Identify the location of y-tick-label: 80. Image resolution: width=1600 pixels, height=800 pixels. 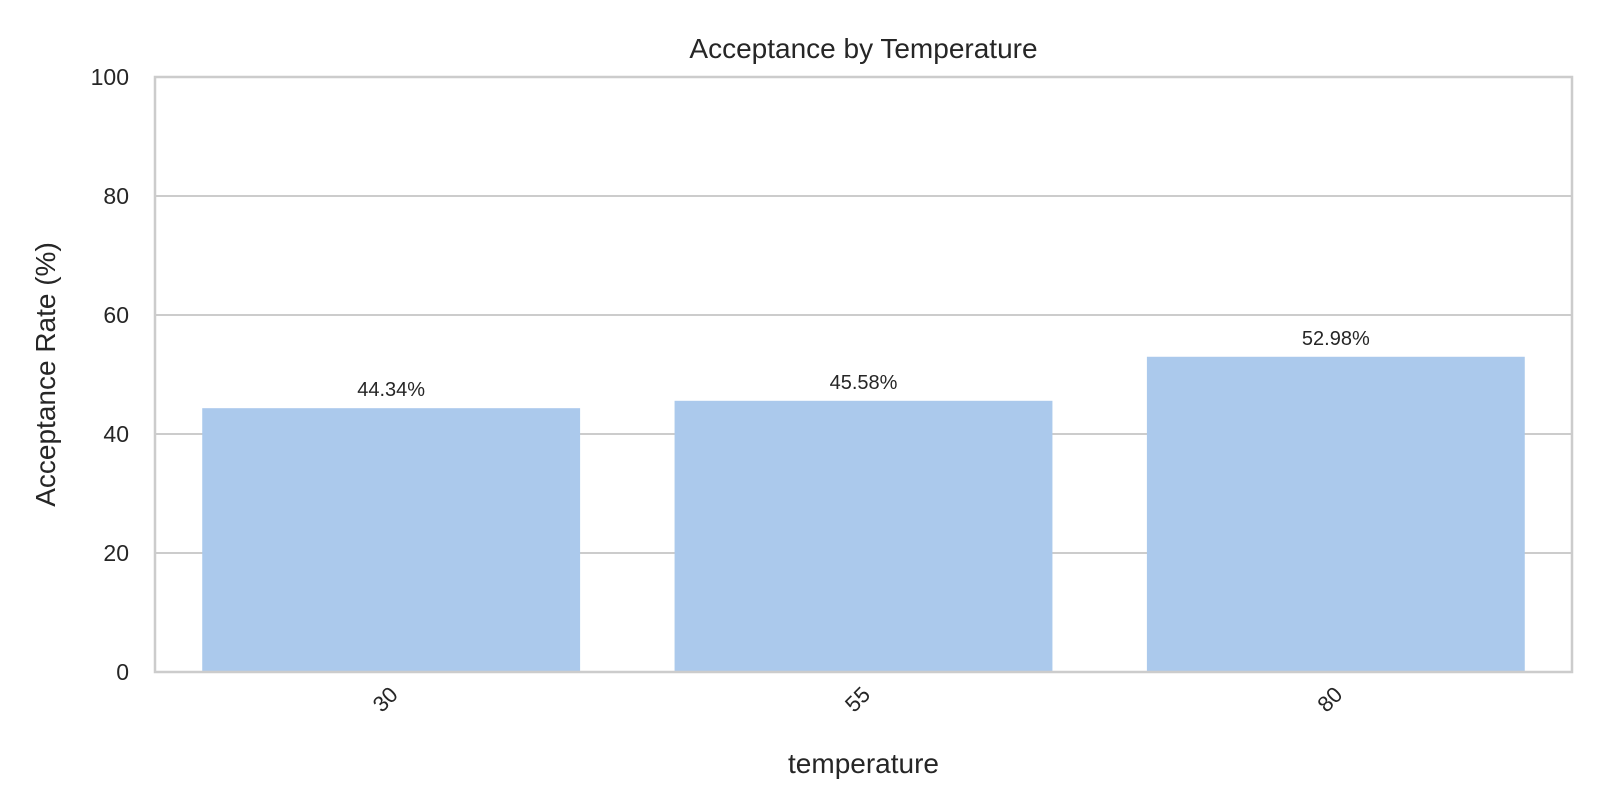
(116, 196).